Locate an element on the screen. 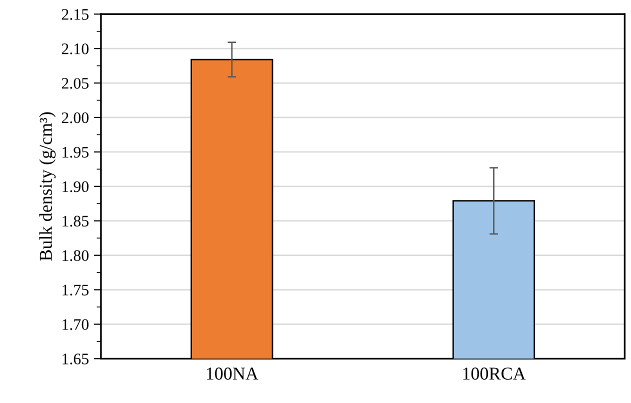 This screenshot has width=631, height=403. y-tick-label: 1.75 is located at coordinates (75, 290).